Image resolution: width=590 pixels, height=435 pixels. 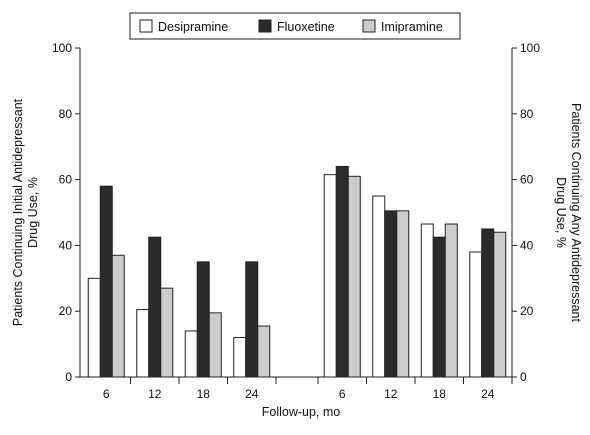 I want to click on legend-label: Desipramine, so click(x=193, y=27).